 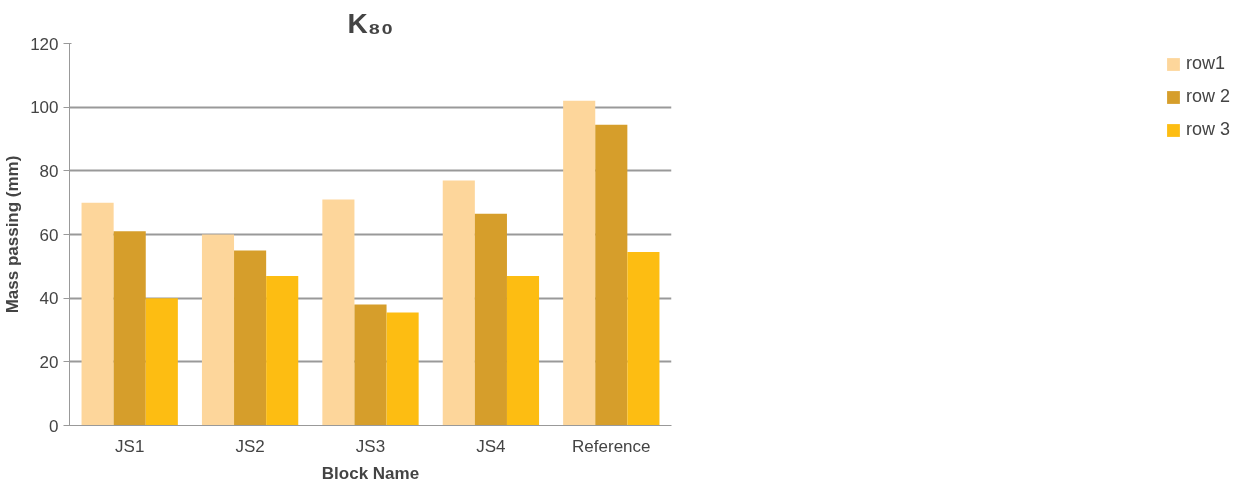 What do you see at coordinates (49, 299) in the screenshot?
I see `y-tick-label: 40` at bounding box center [49, 299].